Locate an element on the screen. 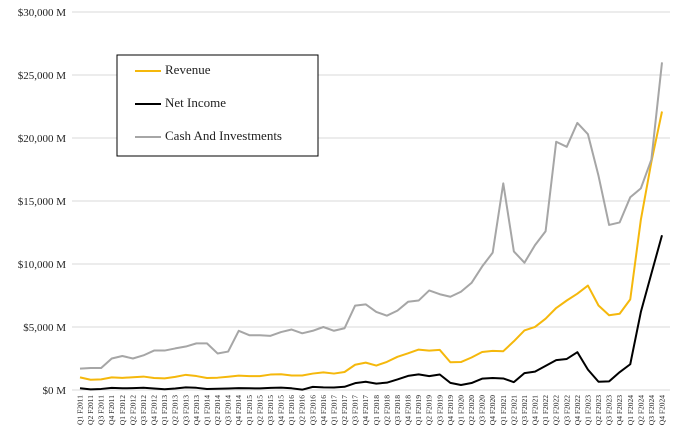 The image size is (680, 438). x-tick-label: Q3 F2020 is located at coordinates (482, 410).